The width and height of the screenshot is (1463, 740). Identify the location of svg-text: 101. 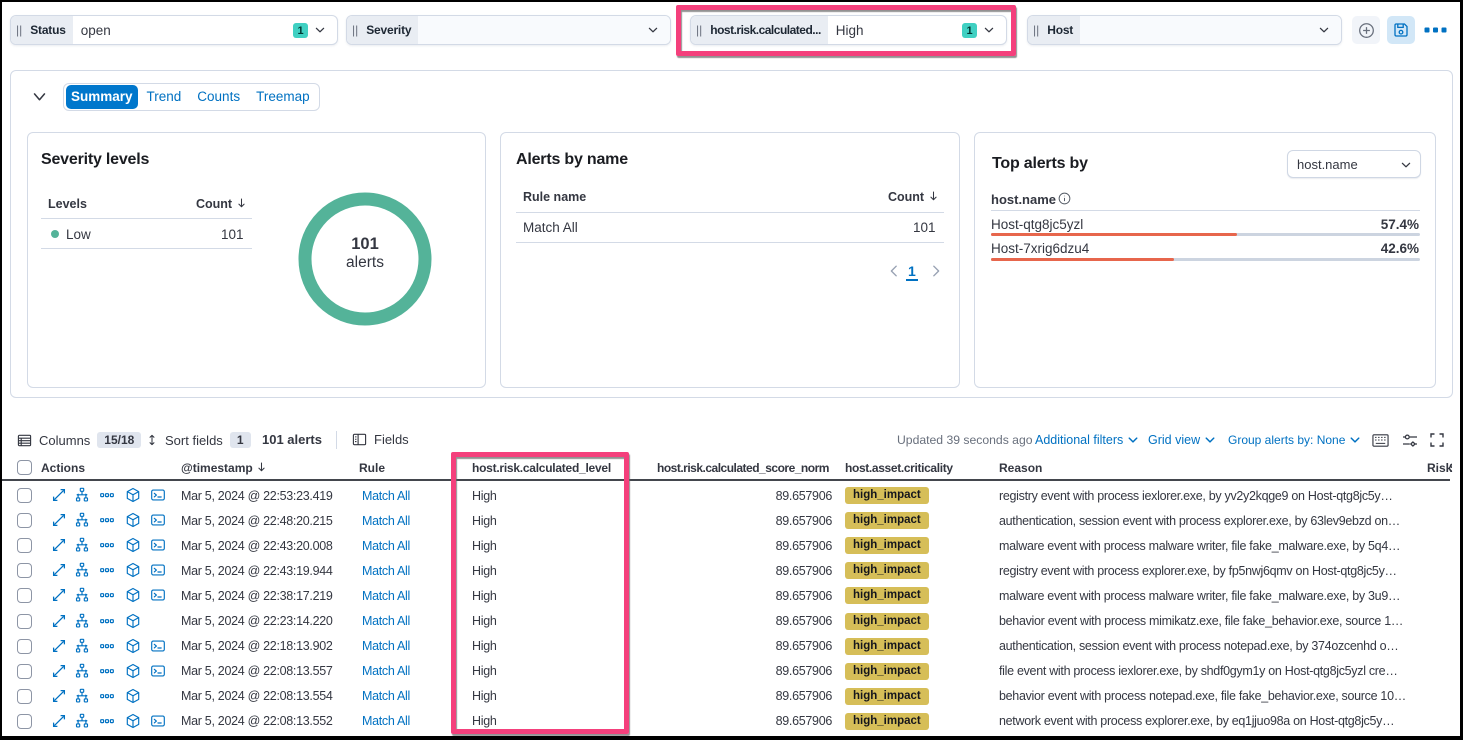
(365, 244).